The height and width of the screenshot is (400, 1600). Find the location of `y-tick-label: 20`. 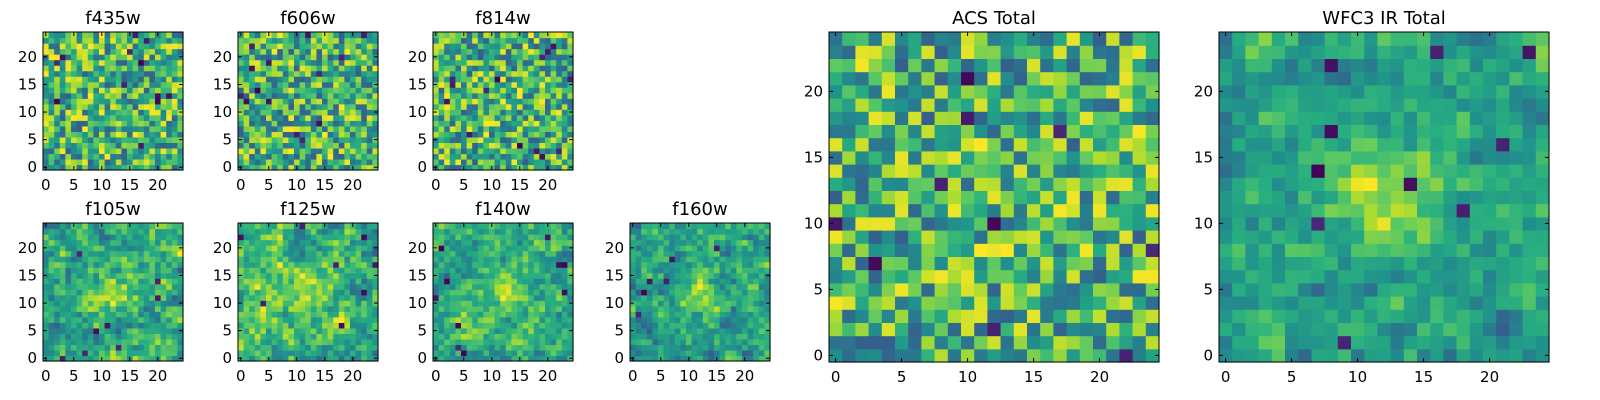

y-tick-label: 20 is located at coordinates (222, 248).